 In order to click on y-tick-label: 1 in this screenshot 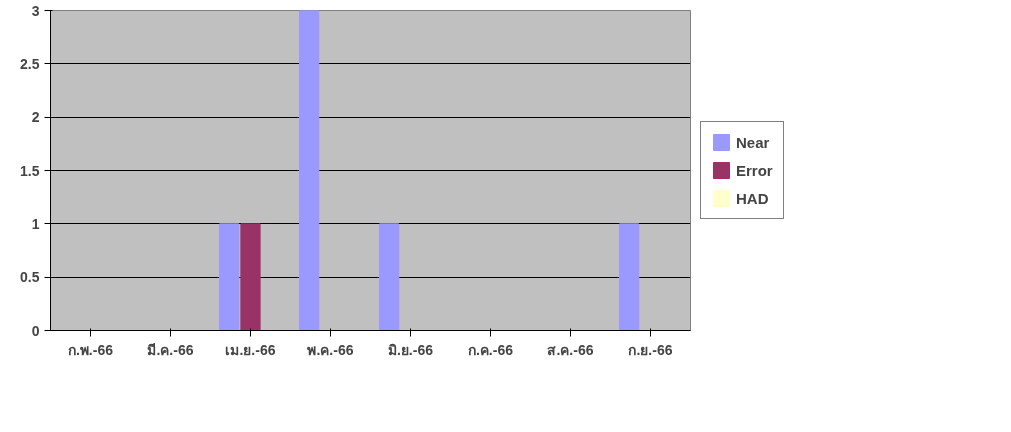, I will do `click(35, 223)`.